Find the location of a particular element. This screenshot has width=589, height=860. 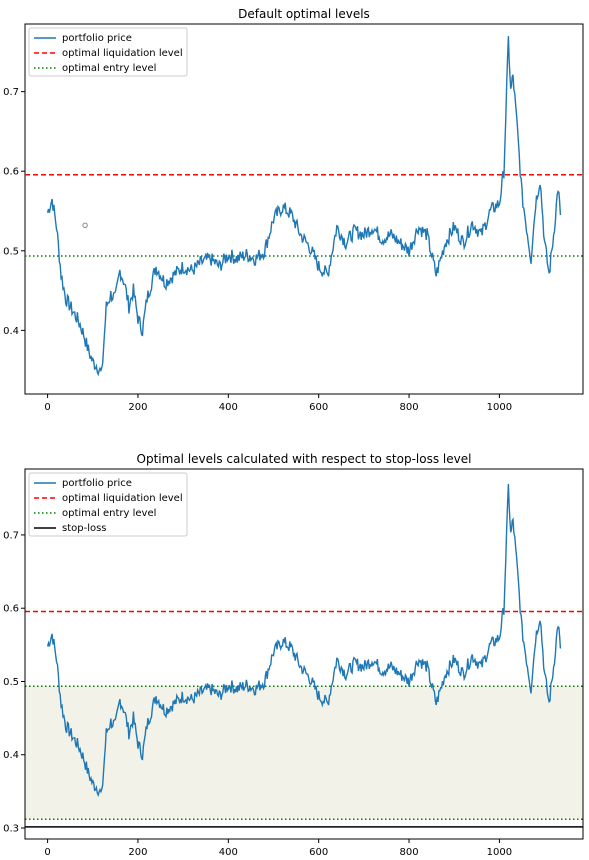

chart-1-legend-box is located at coordinates (108, 52).